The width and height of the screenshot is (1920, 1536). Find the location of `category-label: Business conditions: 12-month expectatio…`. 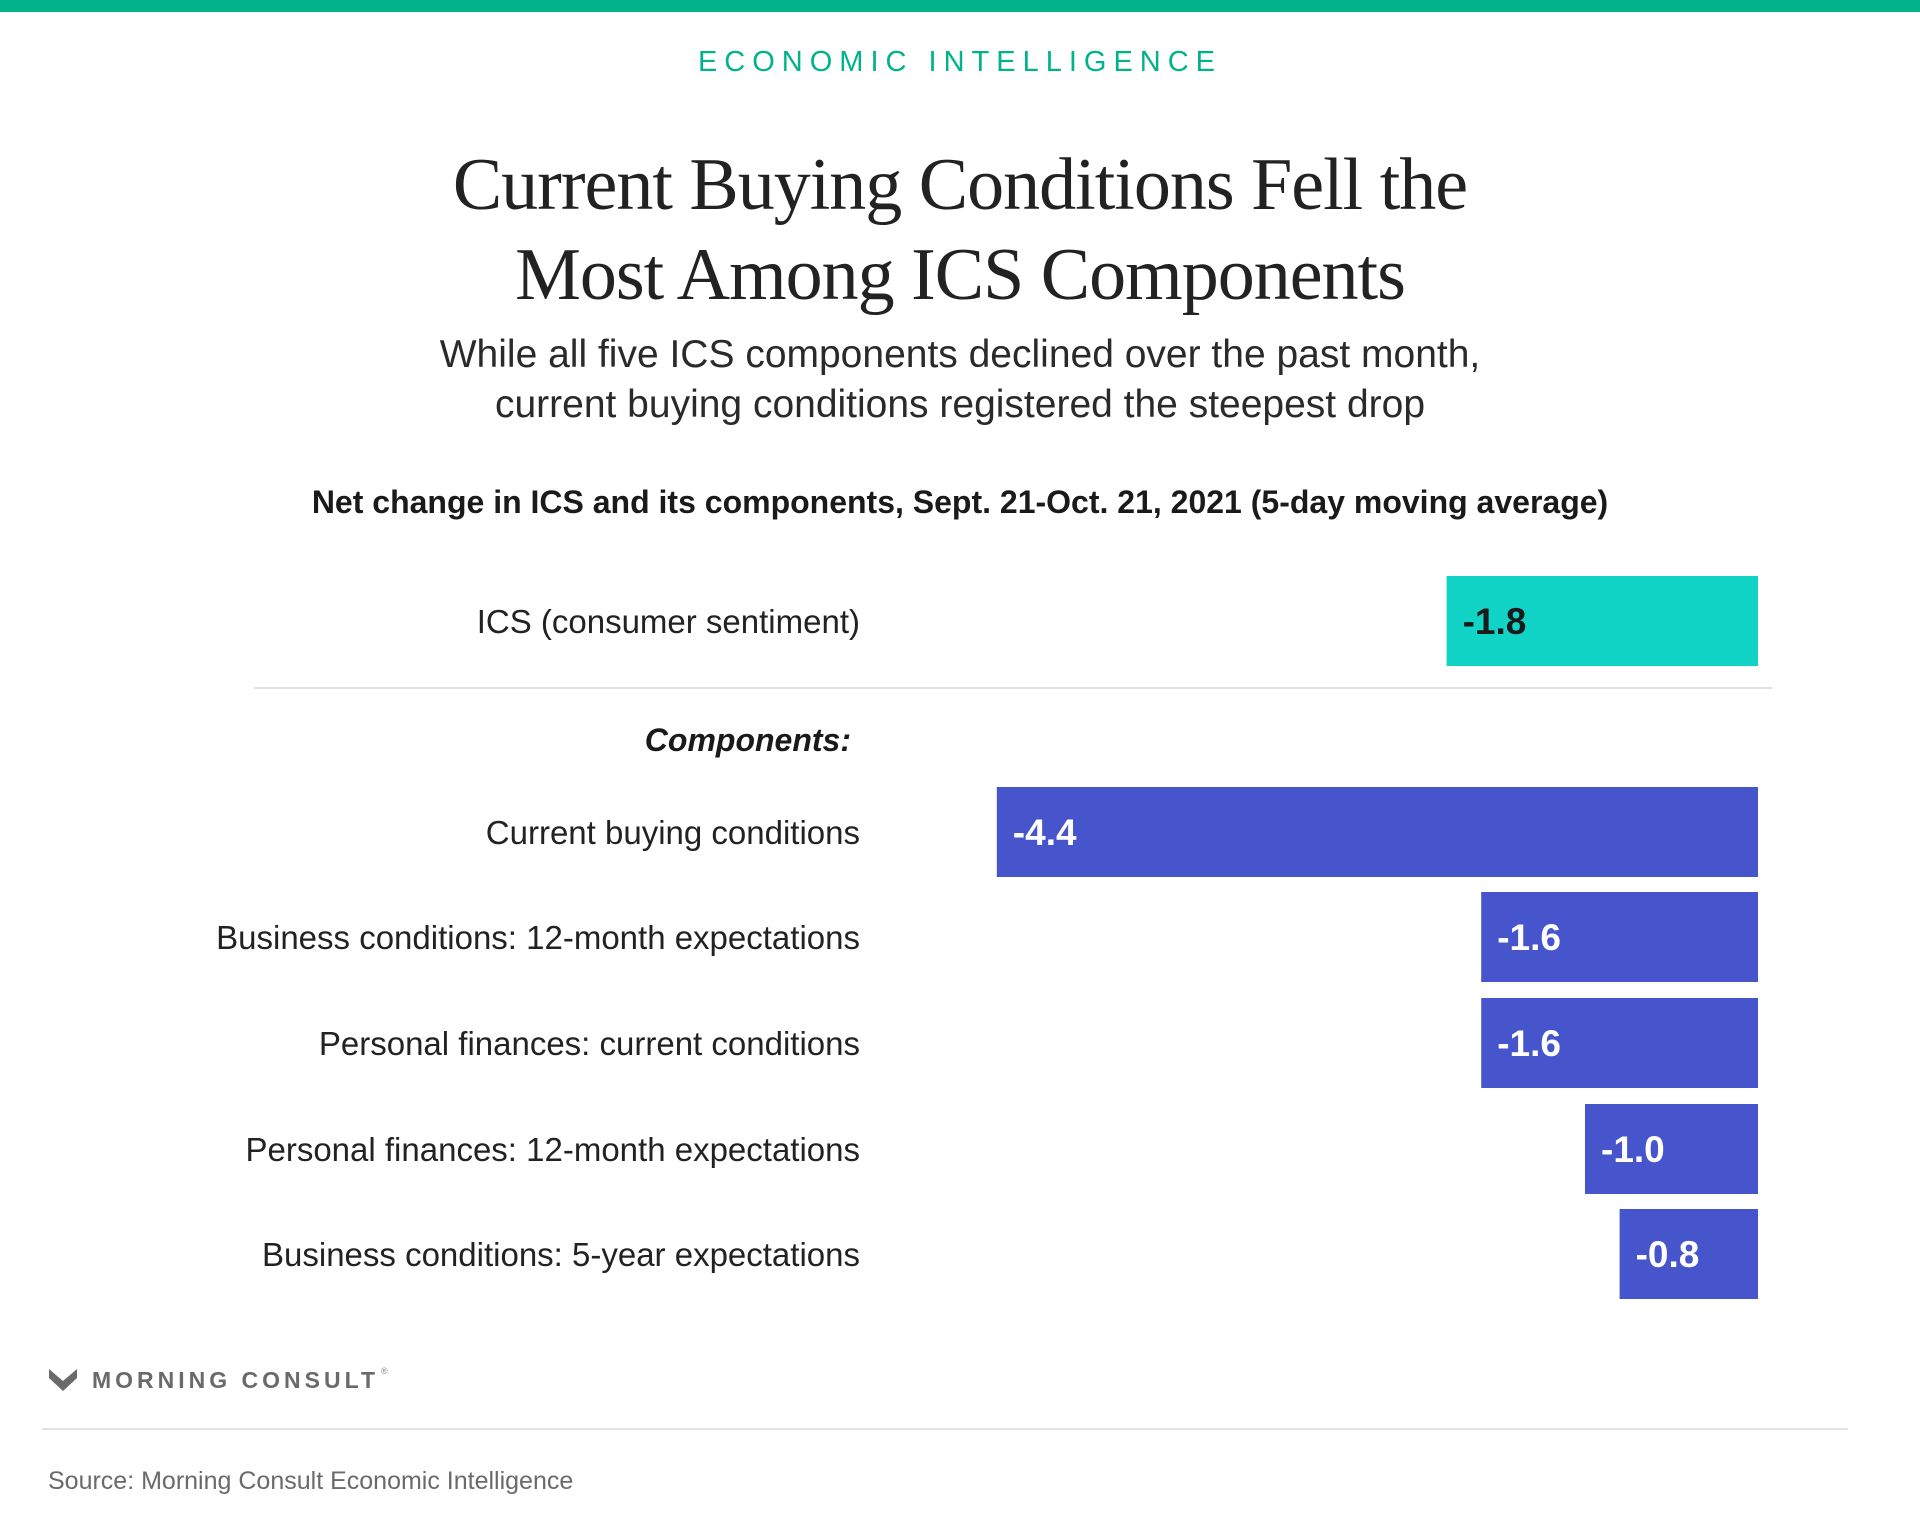

category-label: Business conditions: 12-month expectatio… is located at coordinates (538, 937).